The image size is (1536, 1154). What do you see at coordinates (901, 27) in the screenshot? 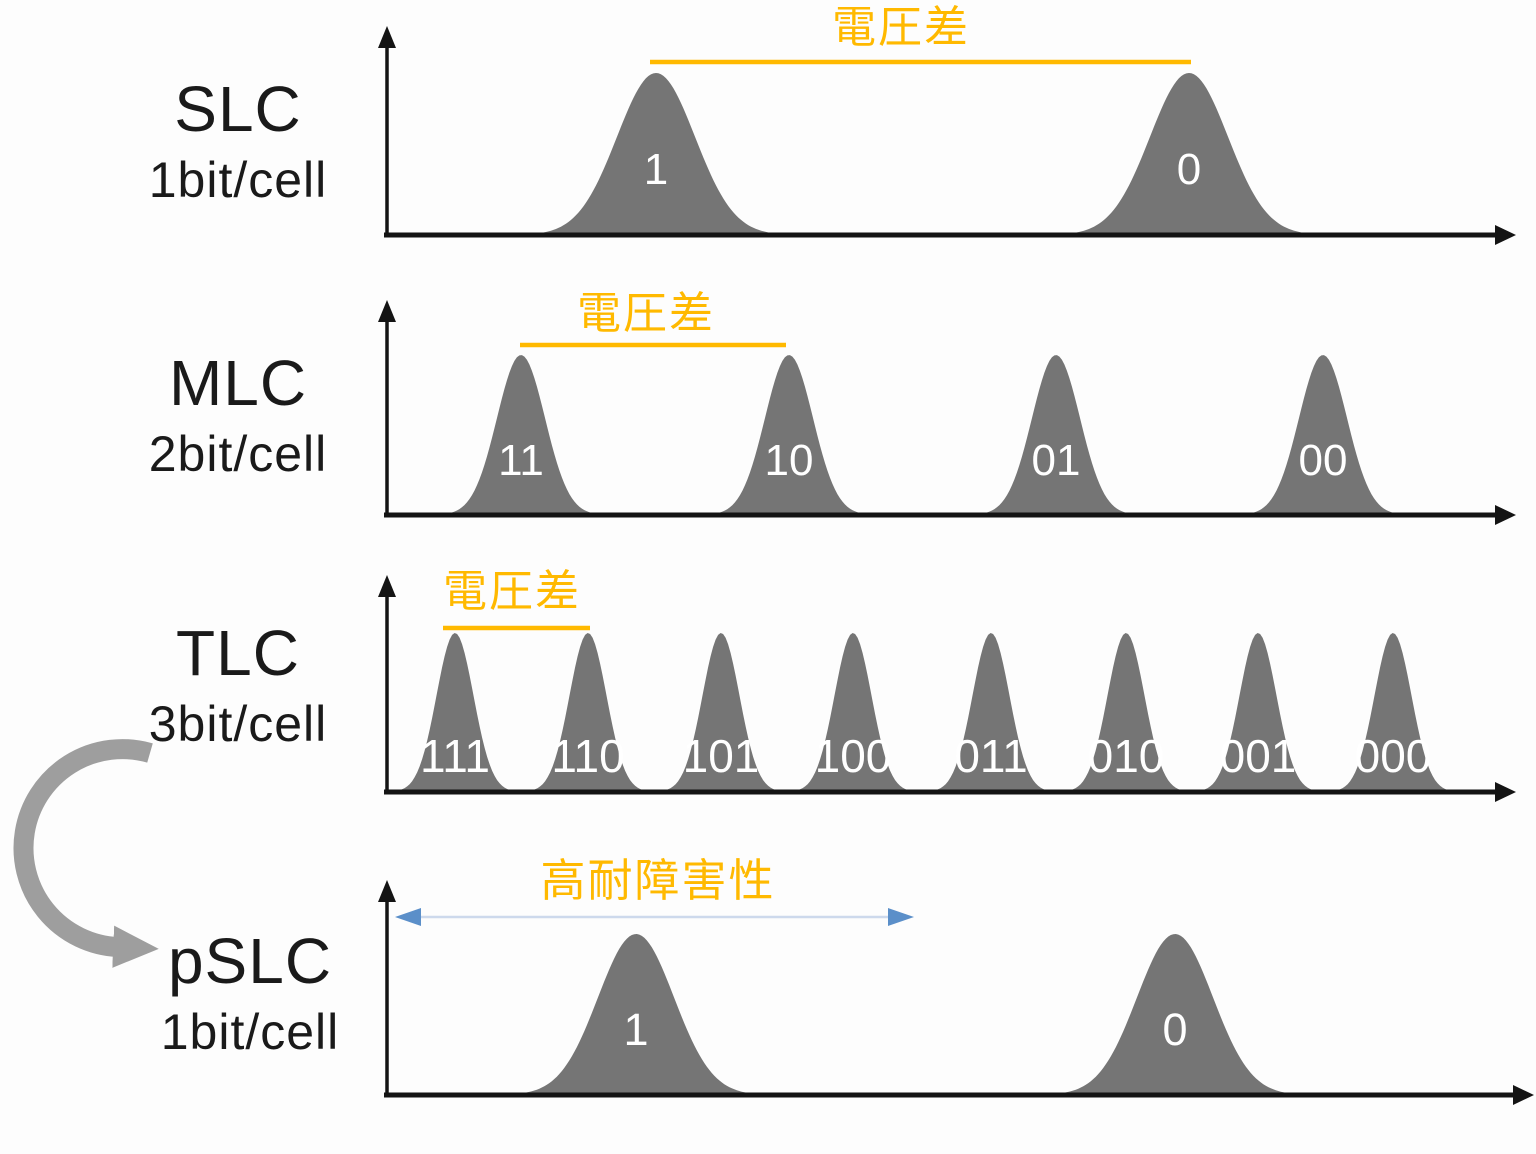
I see `annotation-voltage-gap-slc: 電圧差` at bounding box center [901, 27].